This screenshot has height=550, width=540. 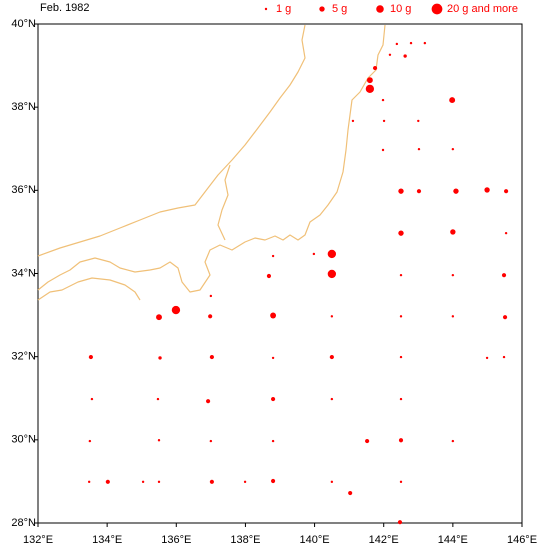 I want to click on y-tick-label: 36°N, so click(x=23, y=190).